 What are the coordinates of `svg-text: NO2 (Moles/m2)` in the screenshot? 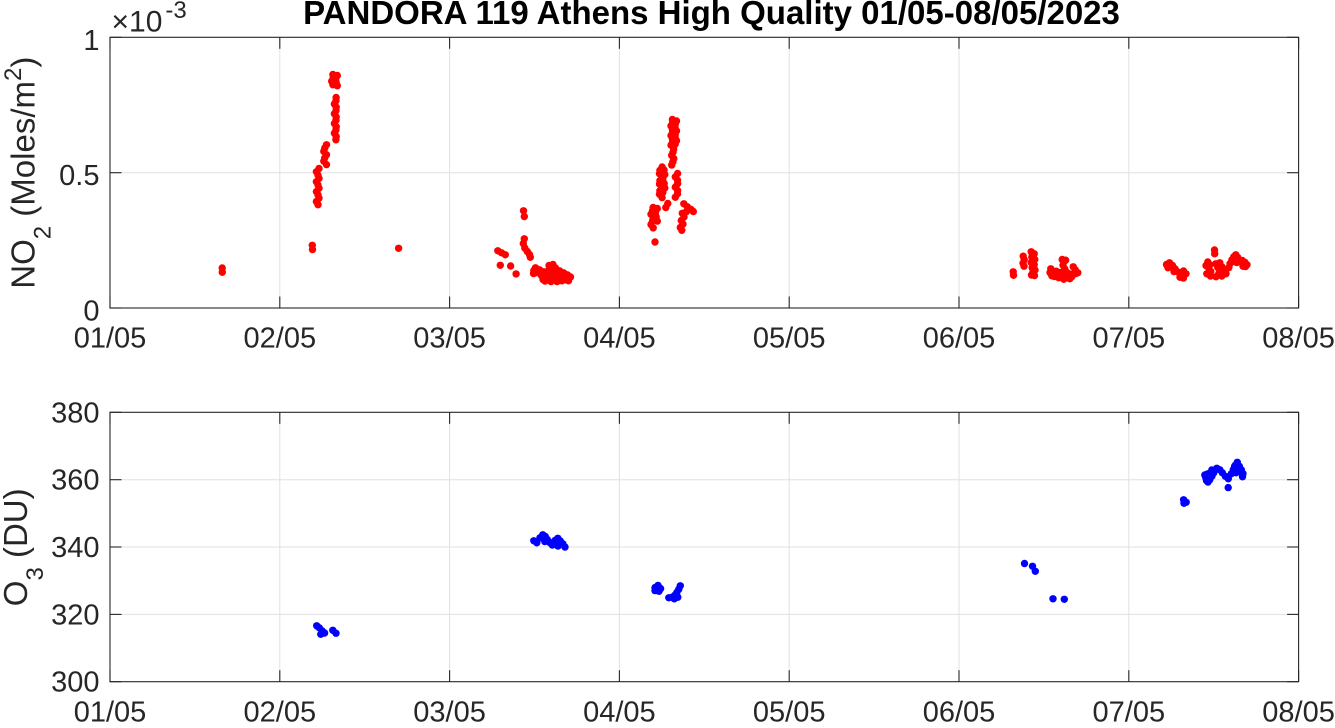 It's located at (28, 173).